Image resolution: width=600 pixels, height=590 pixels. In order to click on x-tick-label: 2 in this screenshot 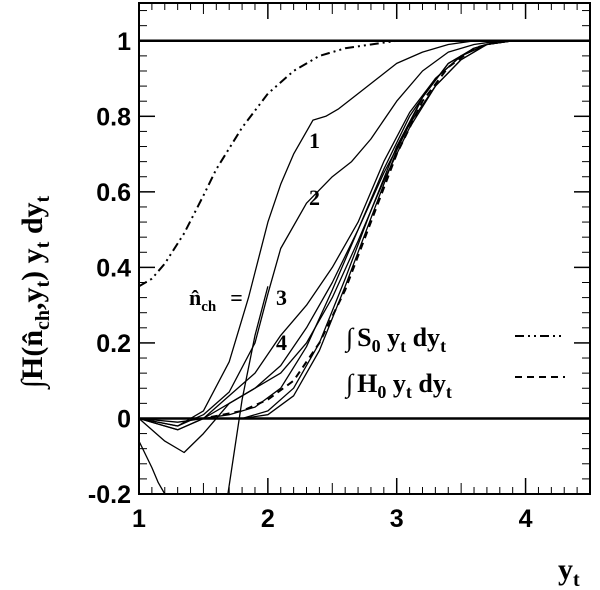, I will do `click(268, 519)`.